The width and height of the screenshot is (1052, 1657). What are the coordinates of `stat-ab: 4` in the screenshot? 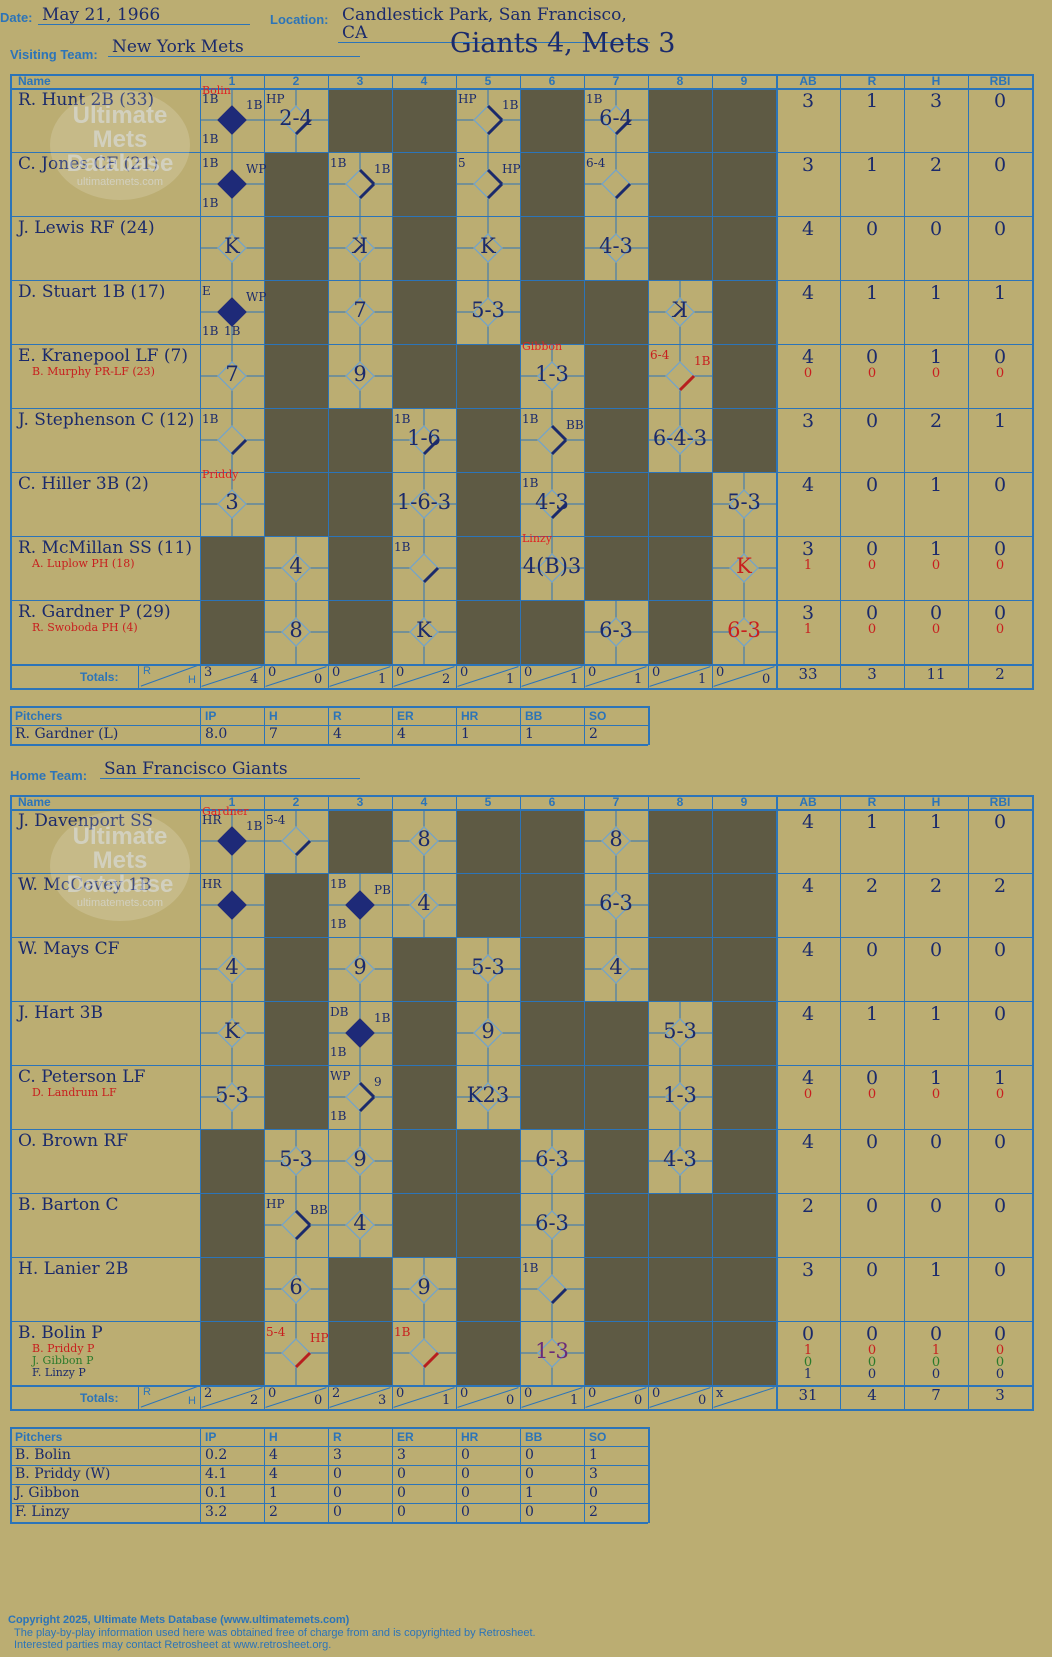 It's located at (808, 950).